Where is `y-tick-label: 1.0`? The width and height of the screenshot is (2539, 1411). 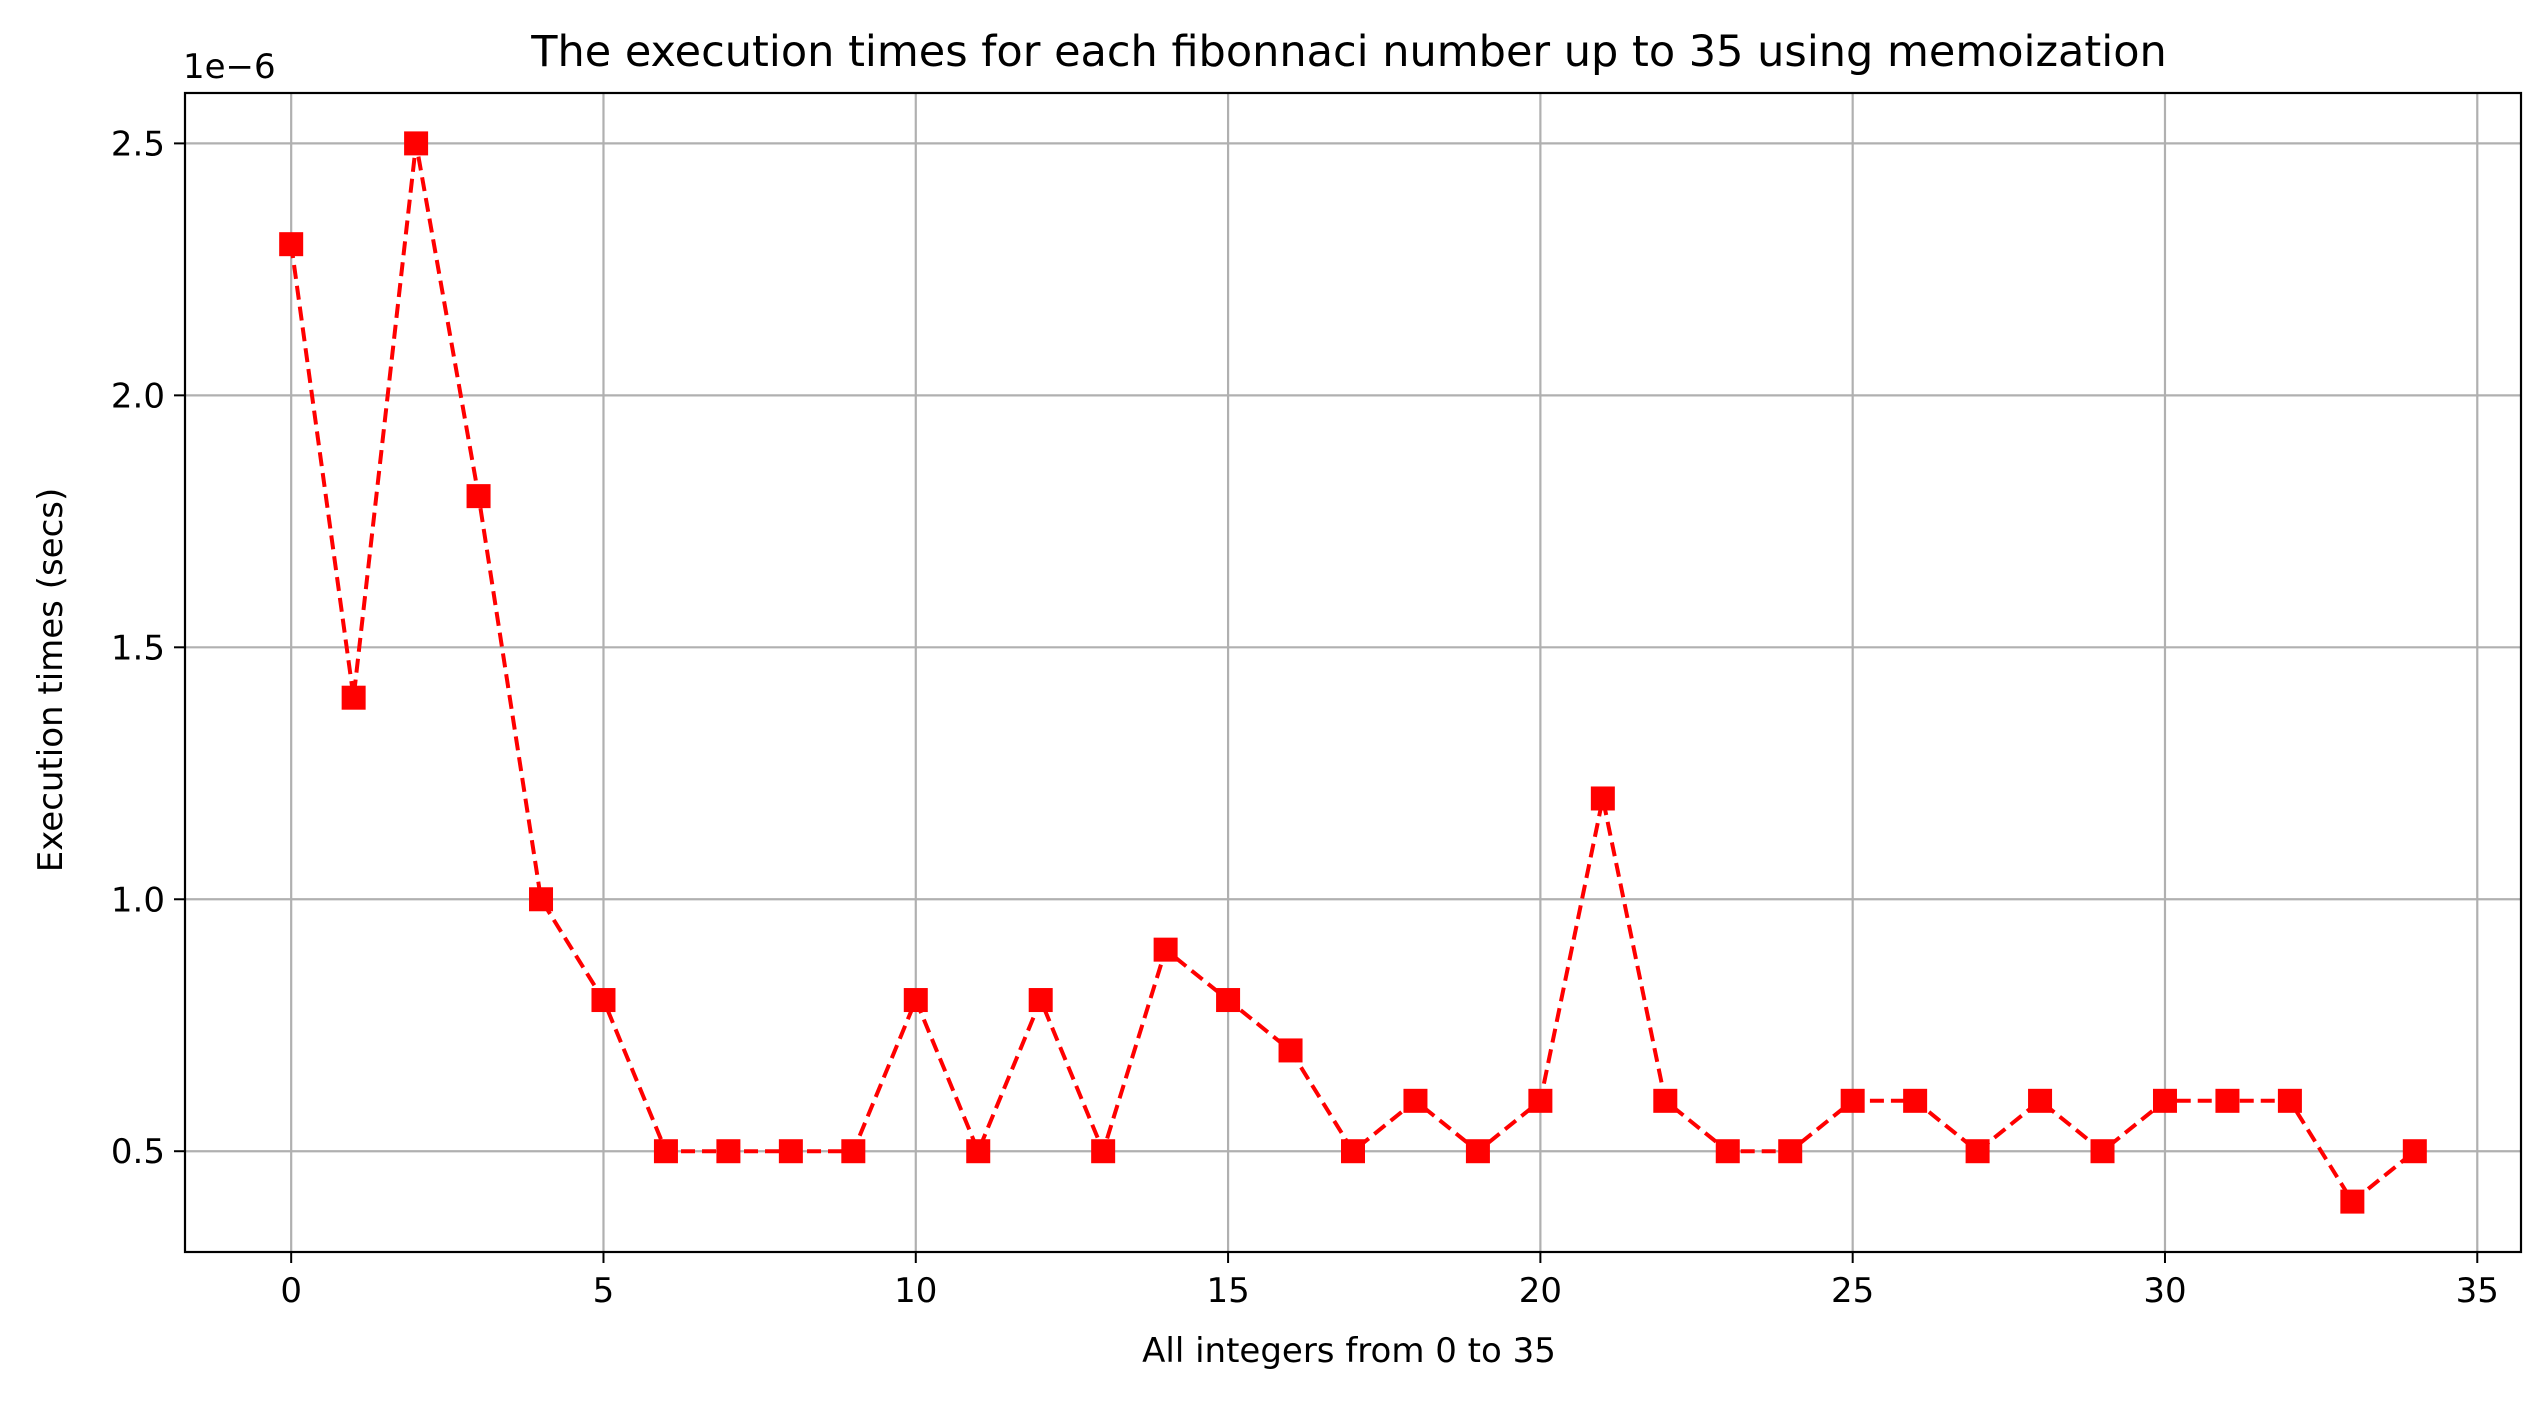 y-tick-label: 1.0 is located at coordinates (138, 900).